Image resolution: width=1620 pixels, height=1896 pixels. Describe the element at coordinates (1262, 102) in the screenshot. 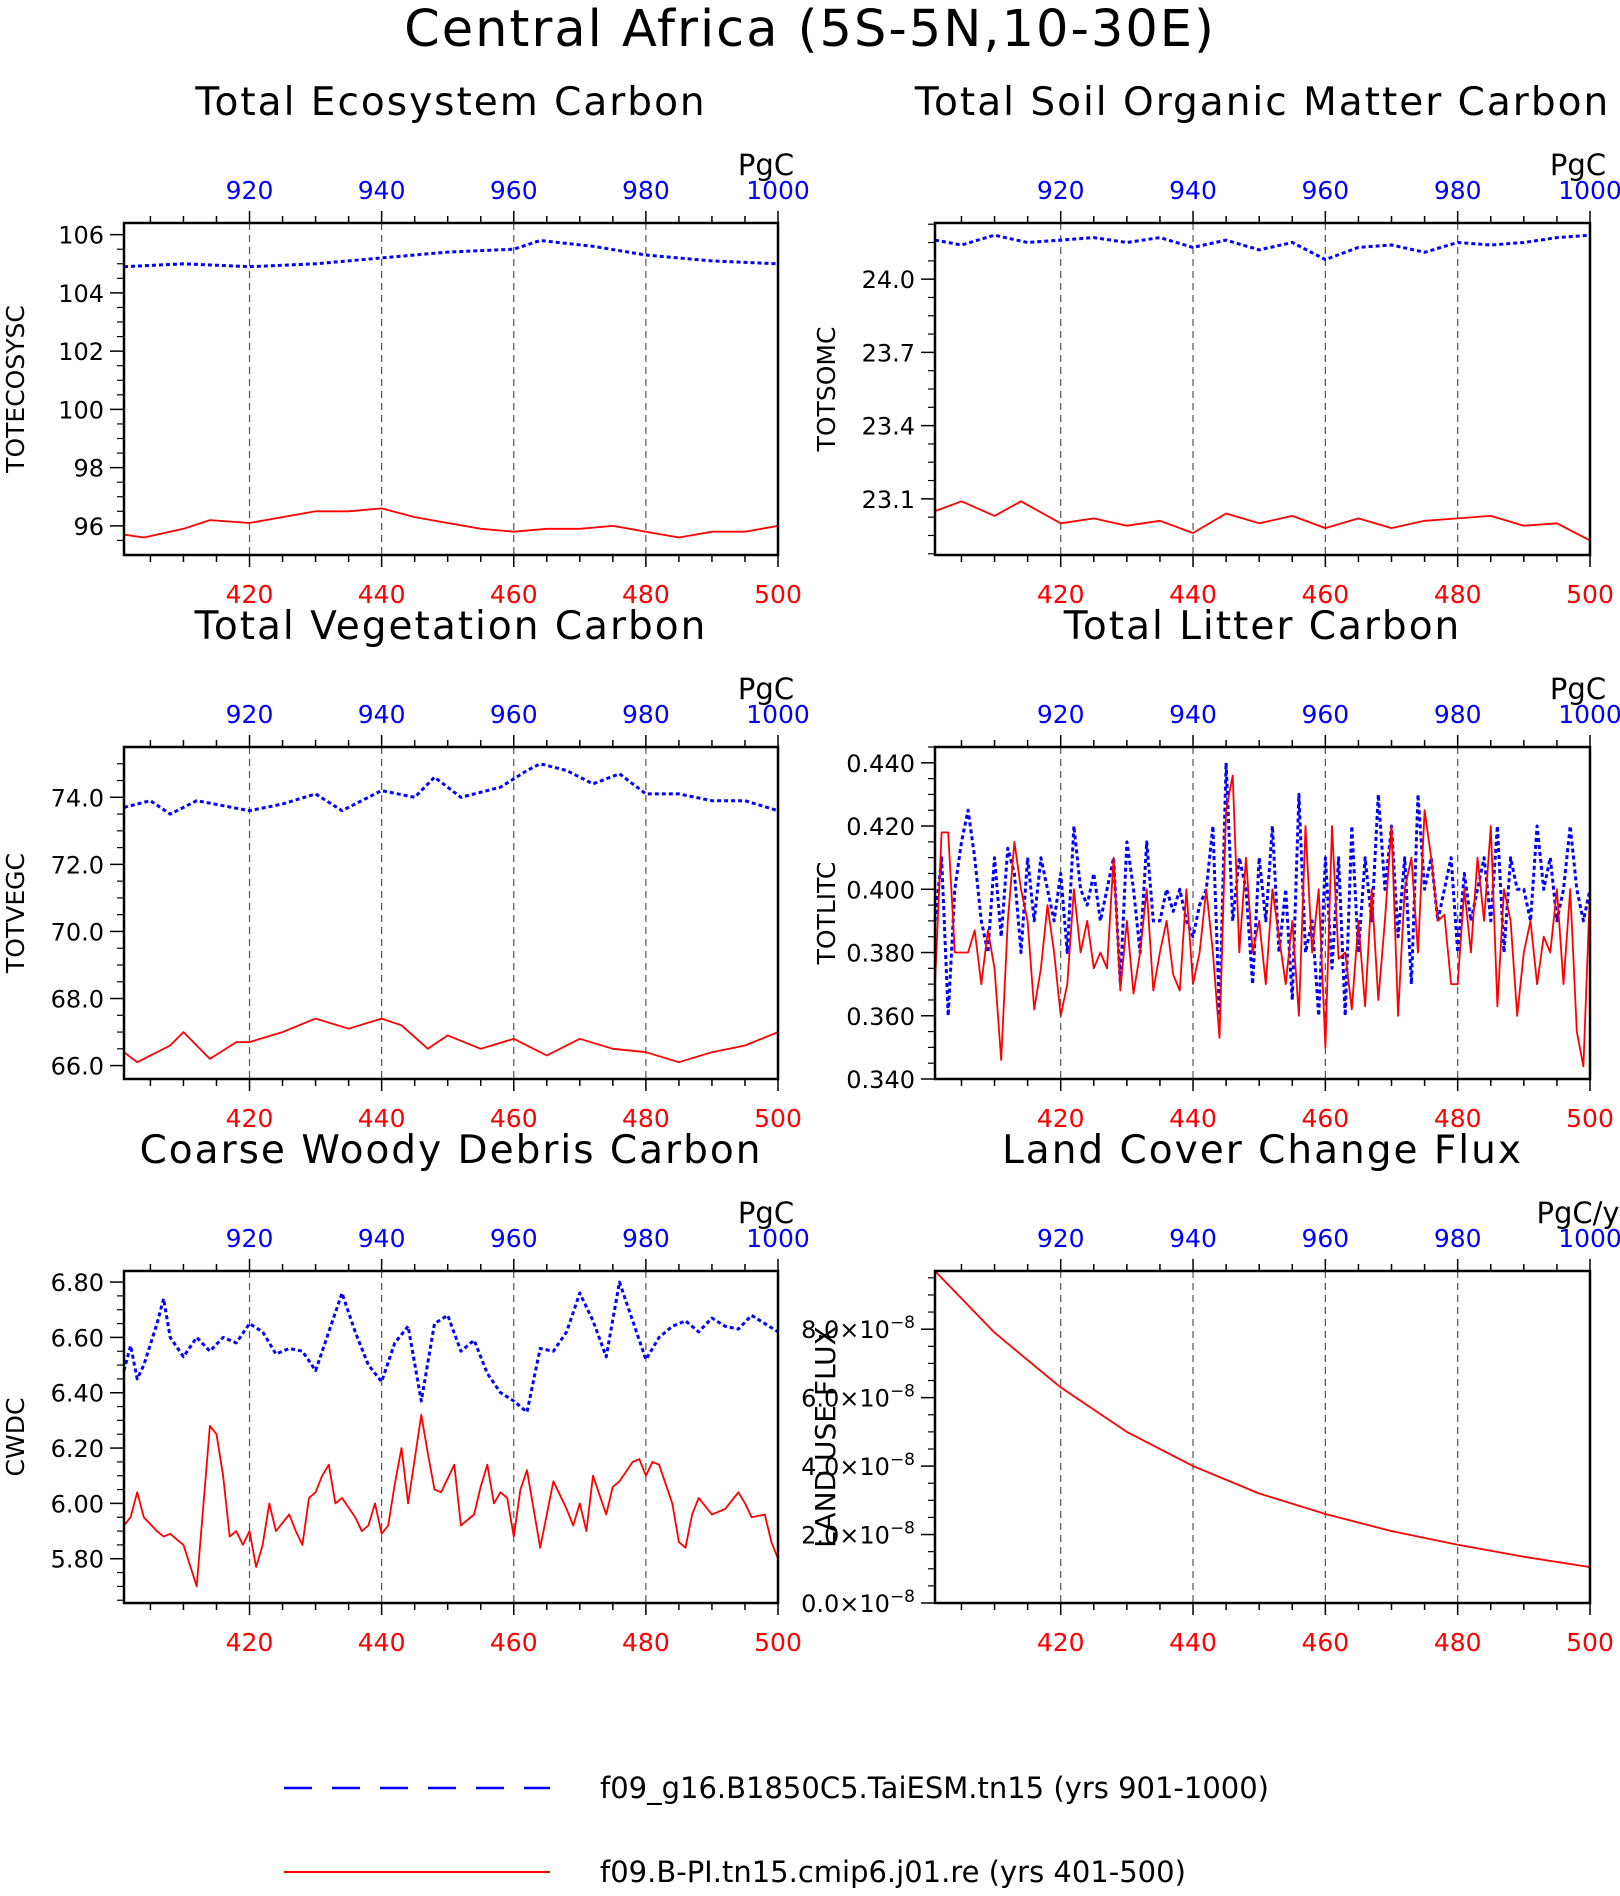

I see `chart-title-total-soil-organic-matter-carbon: Total Soil Organic Matter Carbon` at that location.